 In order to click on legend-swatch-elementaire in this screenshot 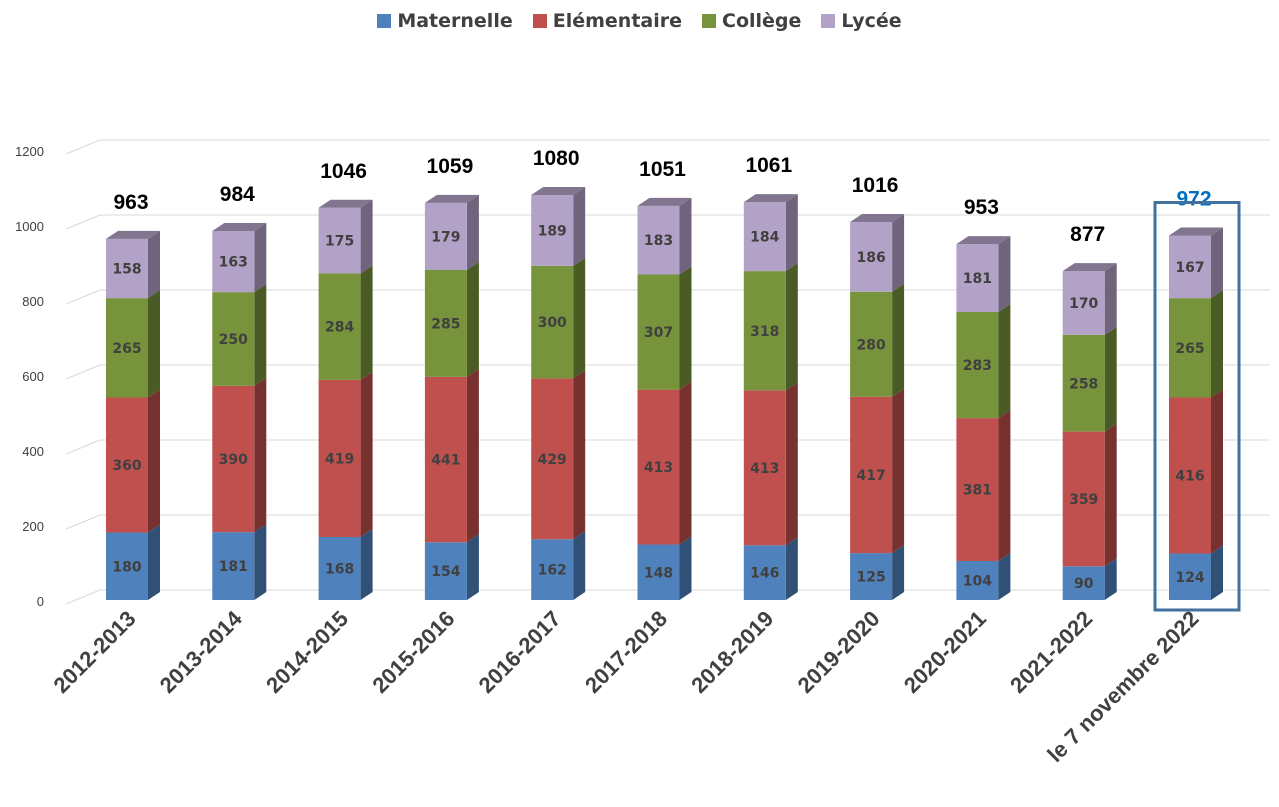, I will do `click(539, 21)`.